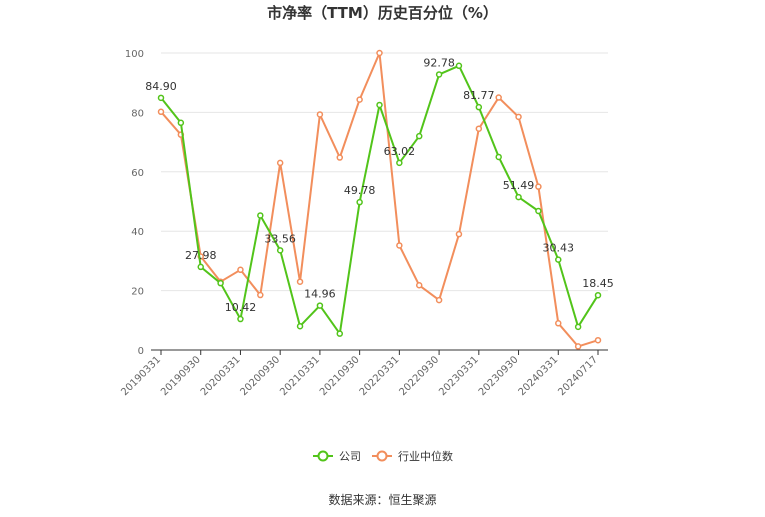 The image size is (765, 517). What do you see at coordinates (539, 376) in the screenshot?
I see `x-tick-label: 20240331` at bounding box center [539, 376].